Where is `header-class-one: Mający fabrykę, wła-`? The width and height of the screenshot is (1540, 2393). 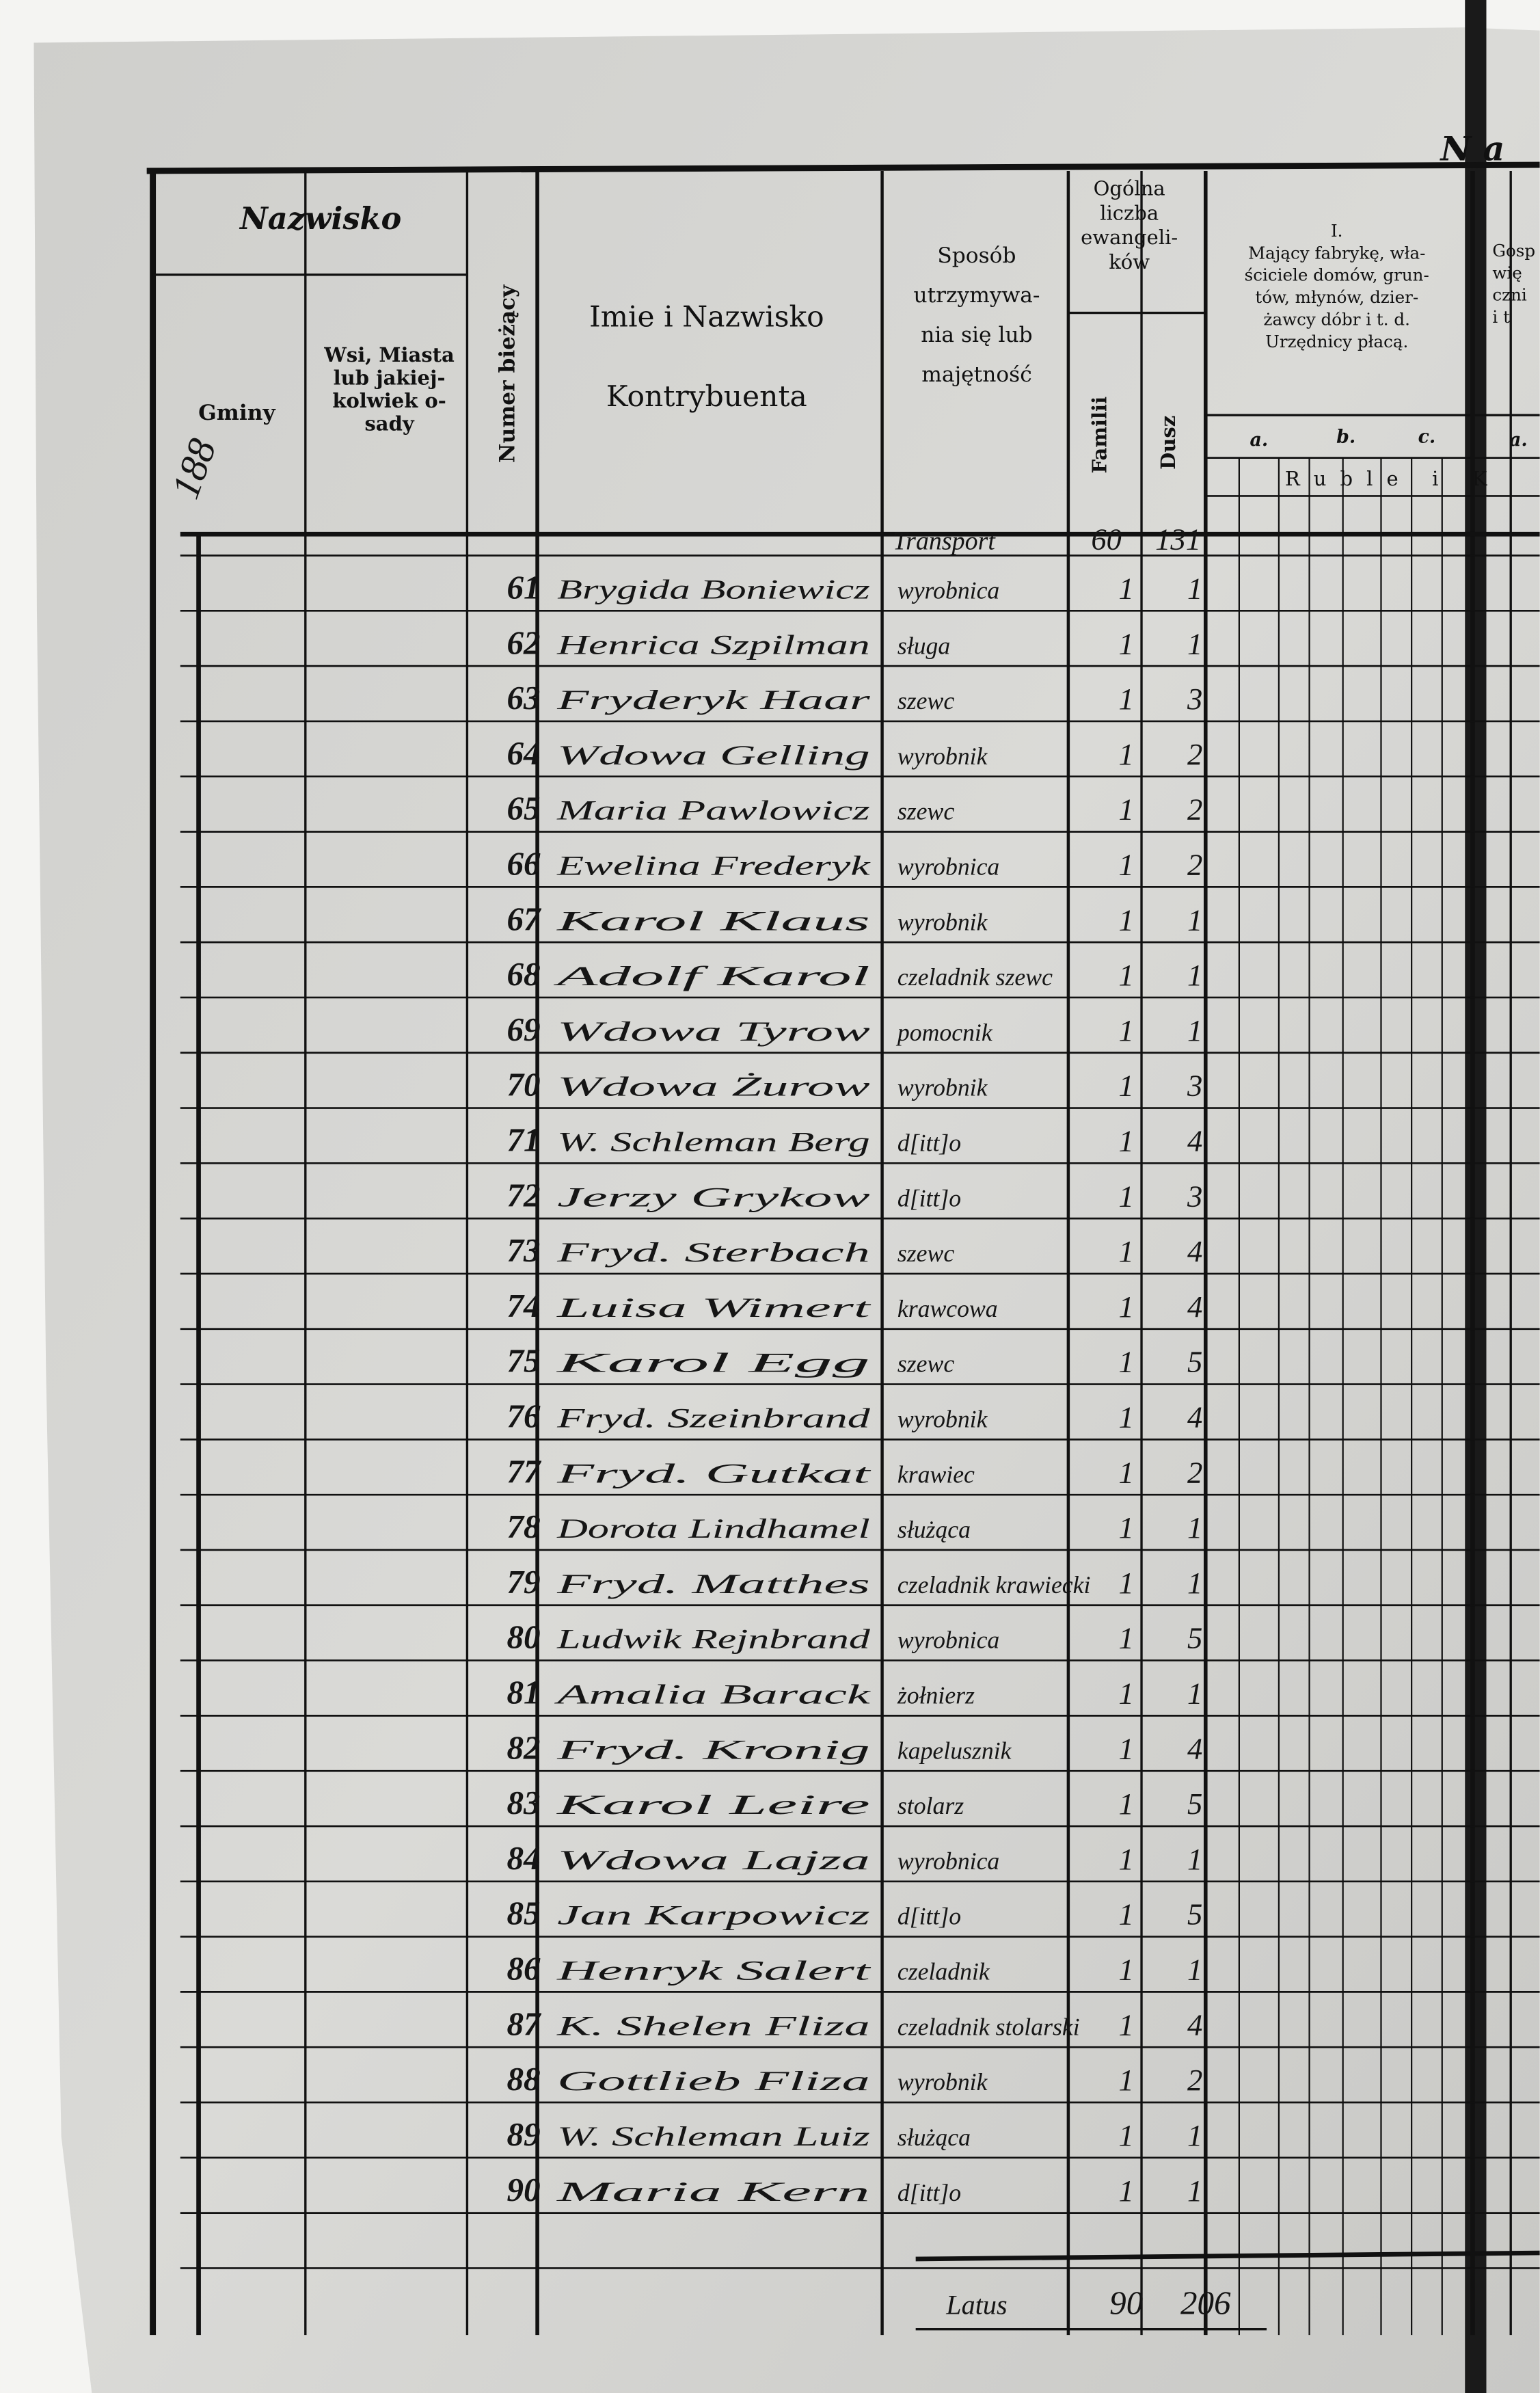 header-class-one: Mający fabrykę, wła- is located at coordinates (1336, 253).